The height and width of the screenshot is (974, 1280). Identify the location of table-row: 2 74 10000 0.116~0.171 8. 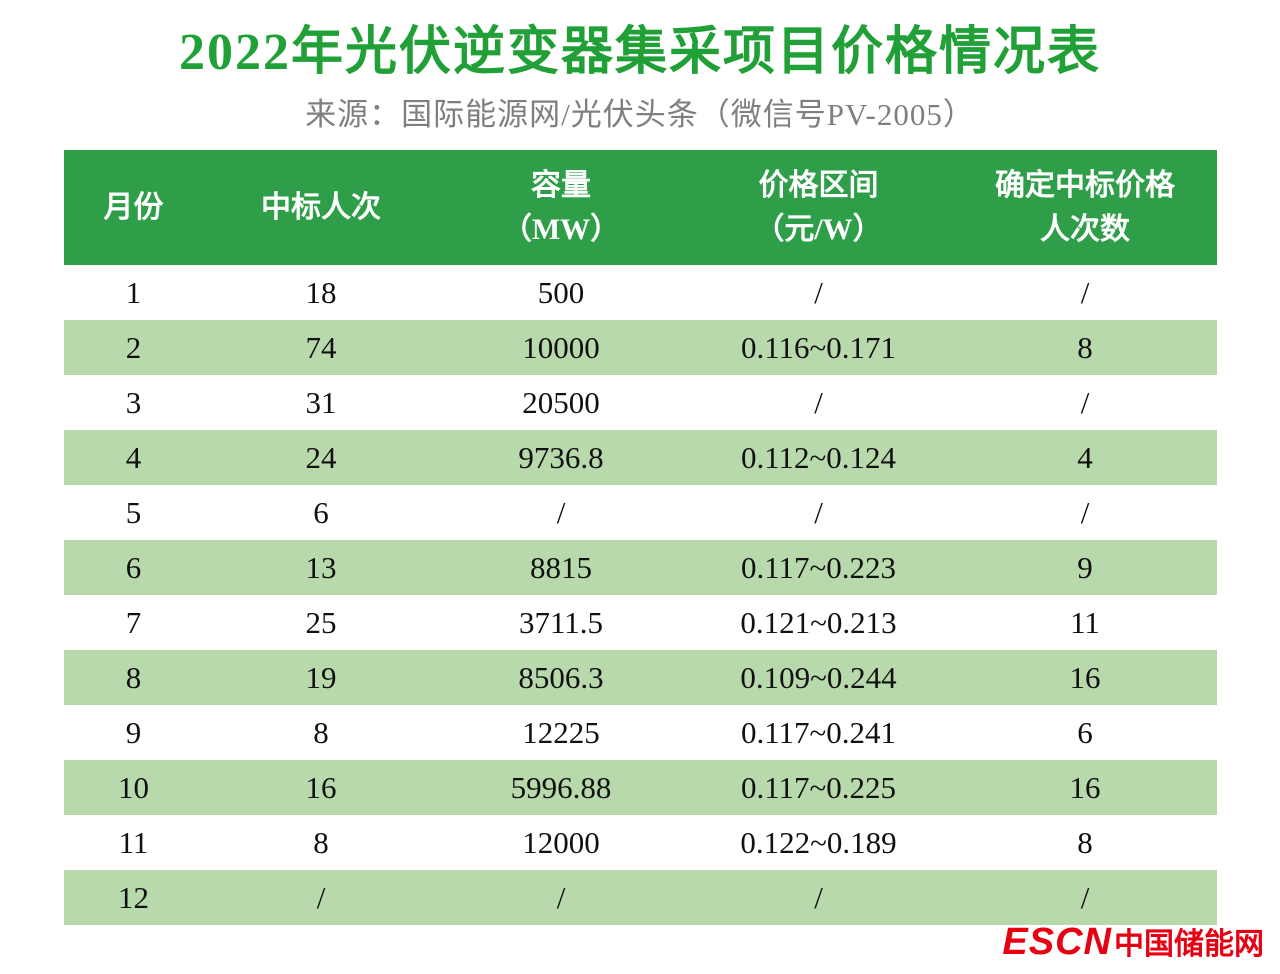
(640, 348).